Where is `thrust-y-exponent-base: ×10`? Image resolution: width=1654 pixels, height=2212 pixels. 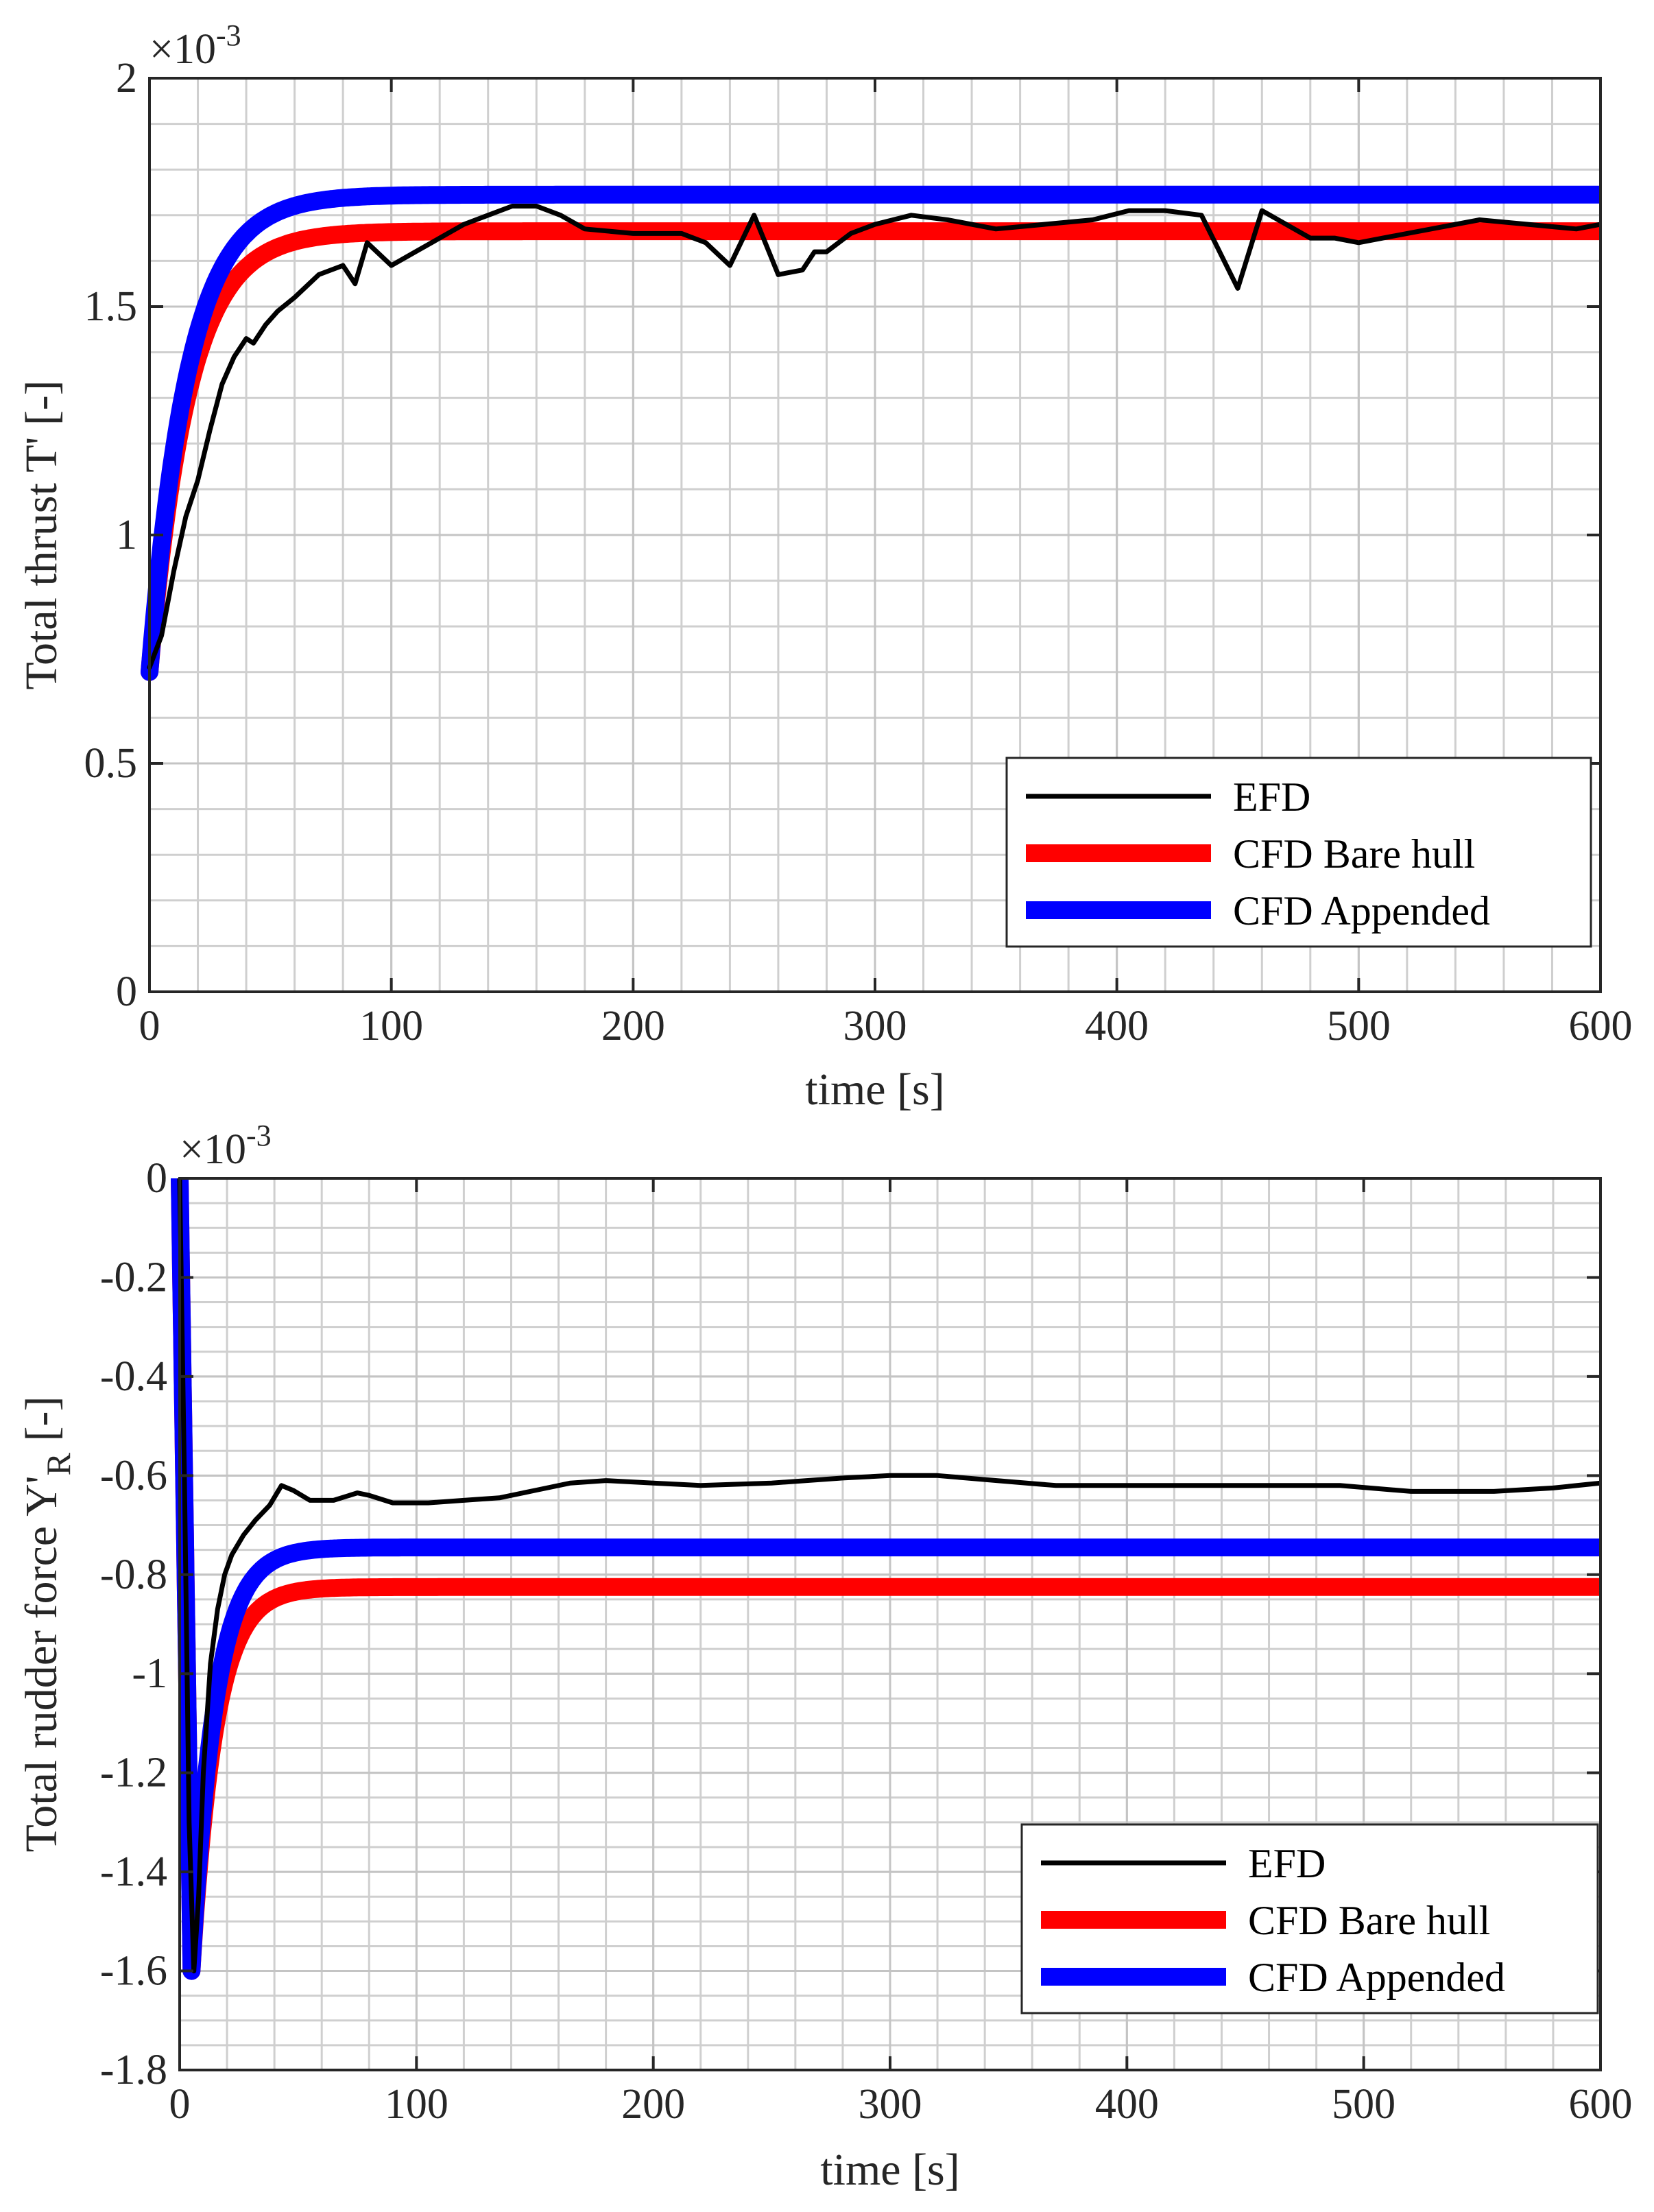
thrust-y-exponent-base: ×10 is located at coordinates (182, 50).